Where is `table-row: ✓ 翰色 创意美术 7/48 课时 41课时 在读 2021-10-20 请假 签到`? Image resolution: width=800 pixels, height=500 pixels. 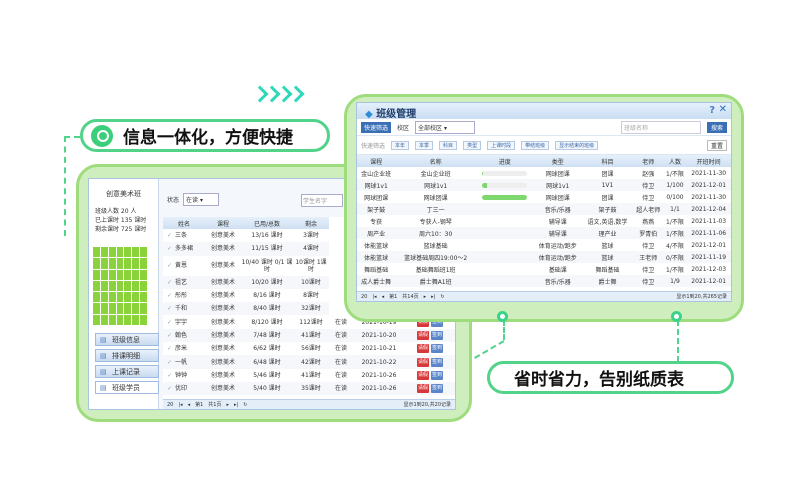 table-row: ✓ 翰色 创意美术 7/48 课时 41课时 在读 2021-10-20 请假 签到 is located at coordinates (309, 335).